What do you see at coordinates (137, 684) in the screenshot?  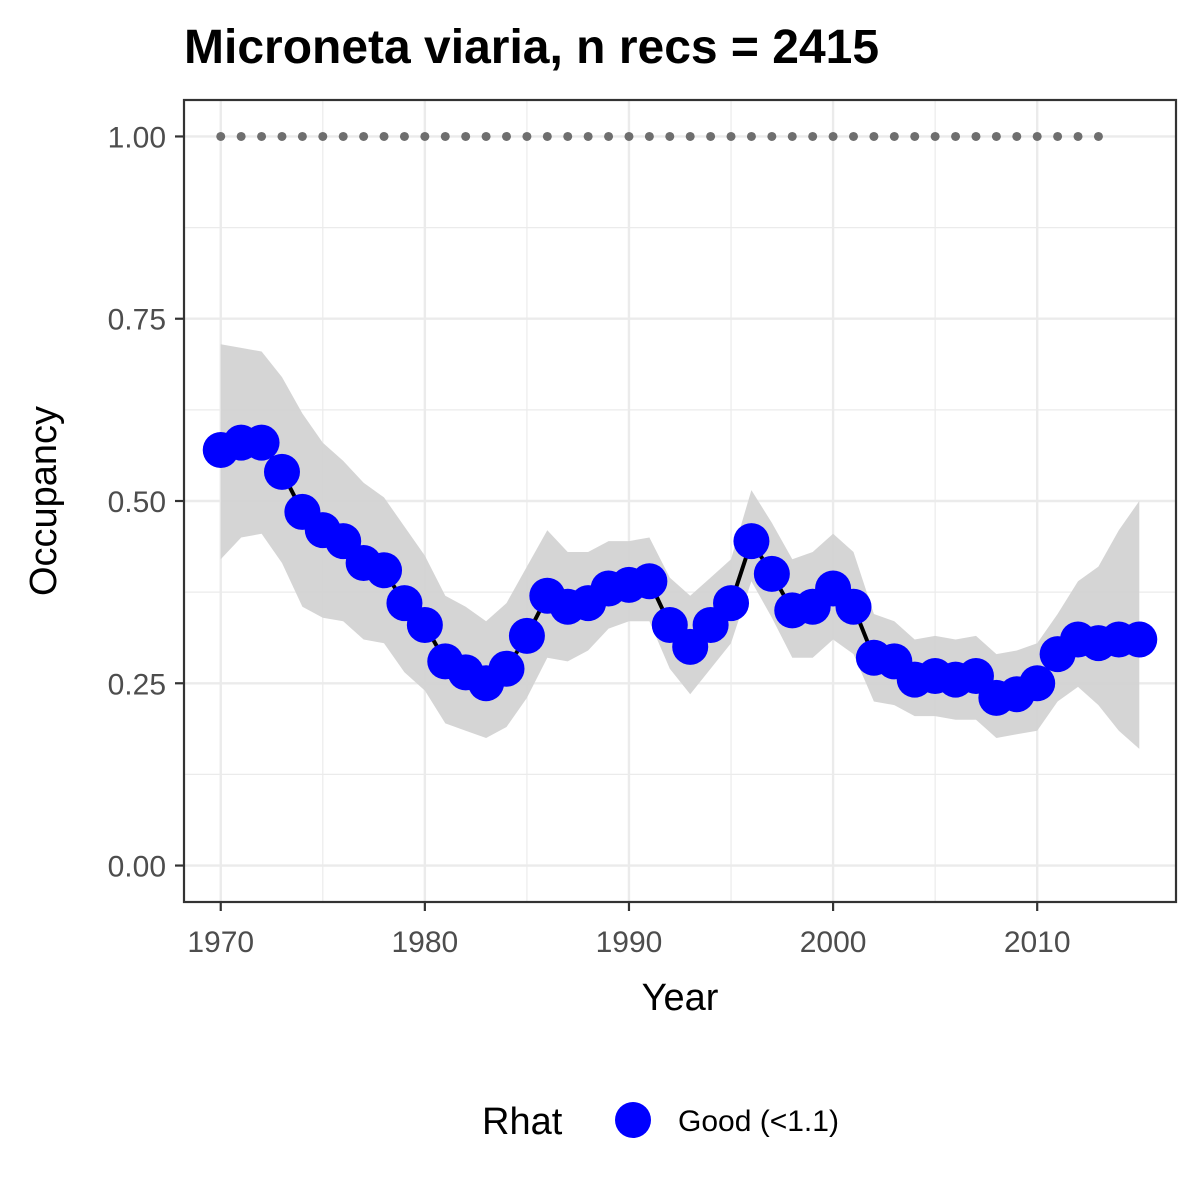 I see `y-tick-label: 0.25` at bounding box center [137, 684].